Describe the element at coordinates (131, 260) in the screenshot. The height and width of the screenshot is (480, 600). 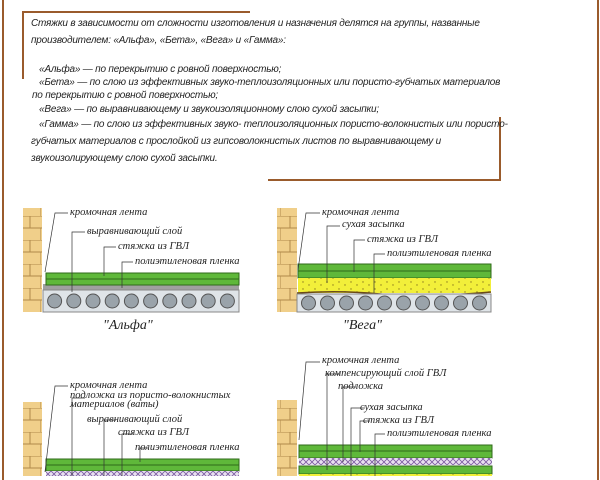
I see `diagram-alfa` at that location.